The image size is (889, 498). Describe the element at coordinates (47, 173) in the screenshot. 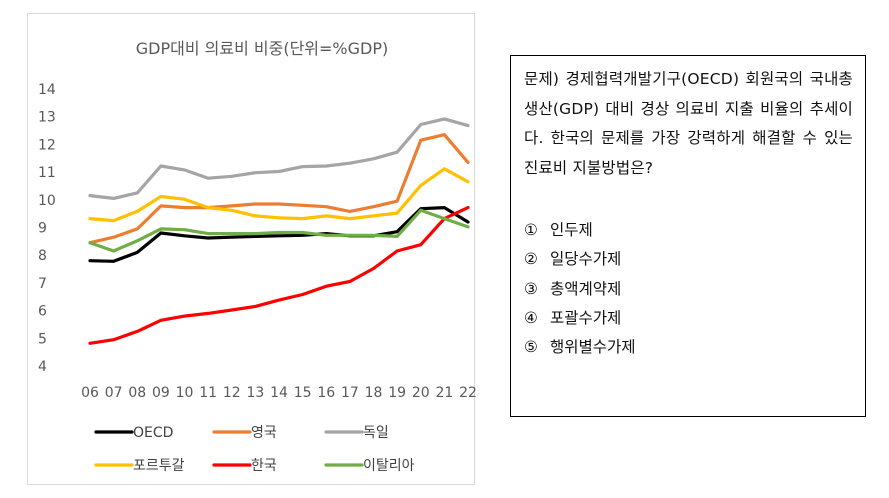

I see `y-tick-label: 11` at that location.